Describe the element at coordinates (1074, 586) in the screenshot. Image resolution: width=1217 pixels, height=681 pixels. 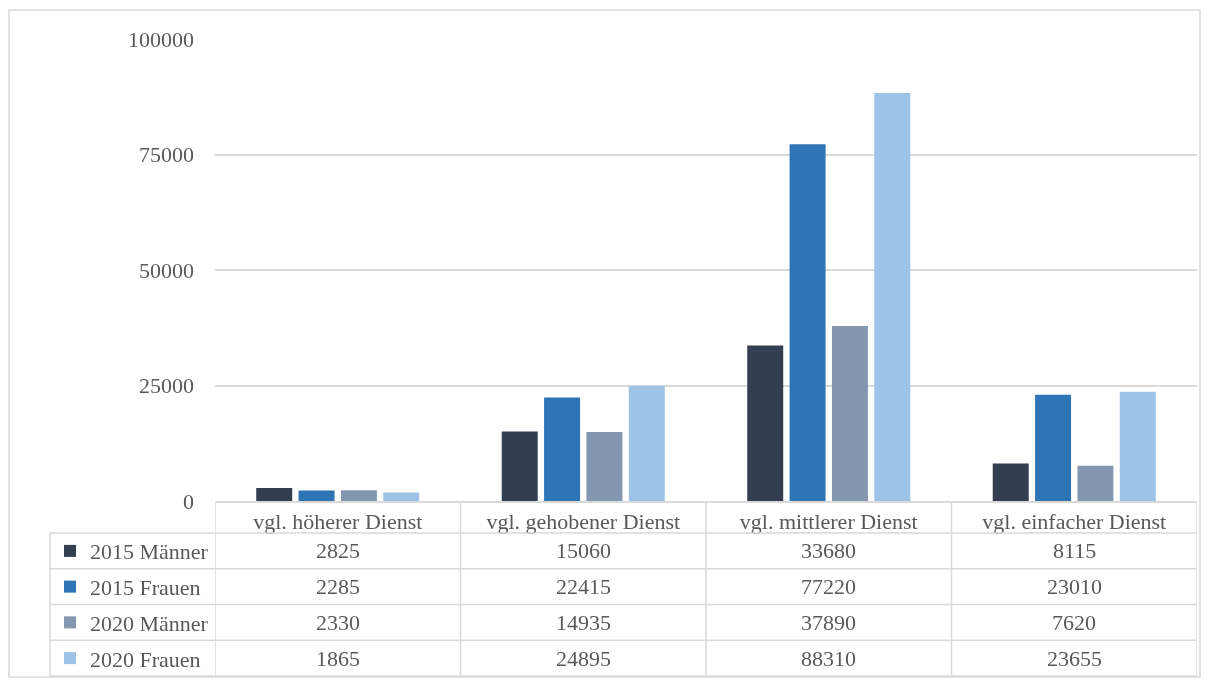
I see `data-label: 23010` at that location.